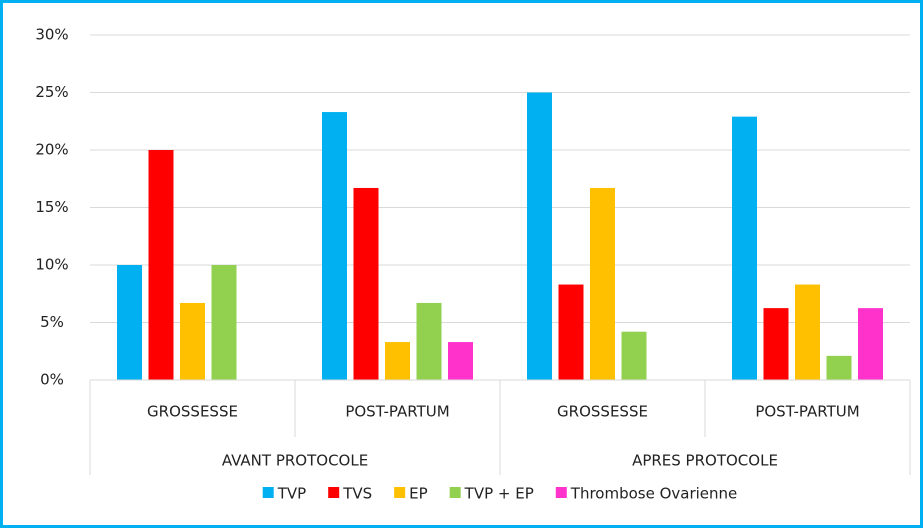 The image size is (923, 528). What do you see at coordinates (295, 461) in the screenshot?
I see `group-label: AVANT PROTOCOLE` at bounding box center [295, 461].